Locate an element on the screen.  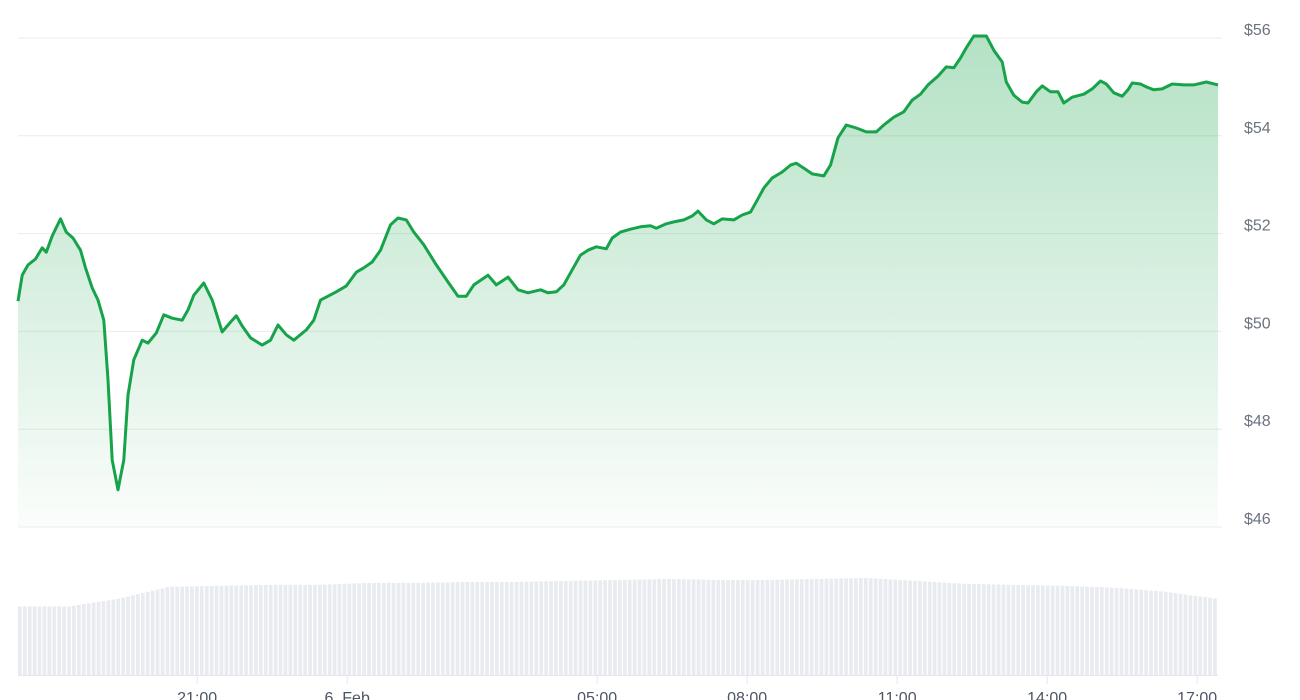
x-tick-label: 05:00 is located at coordinates (597, 695).